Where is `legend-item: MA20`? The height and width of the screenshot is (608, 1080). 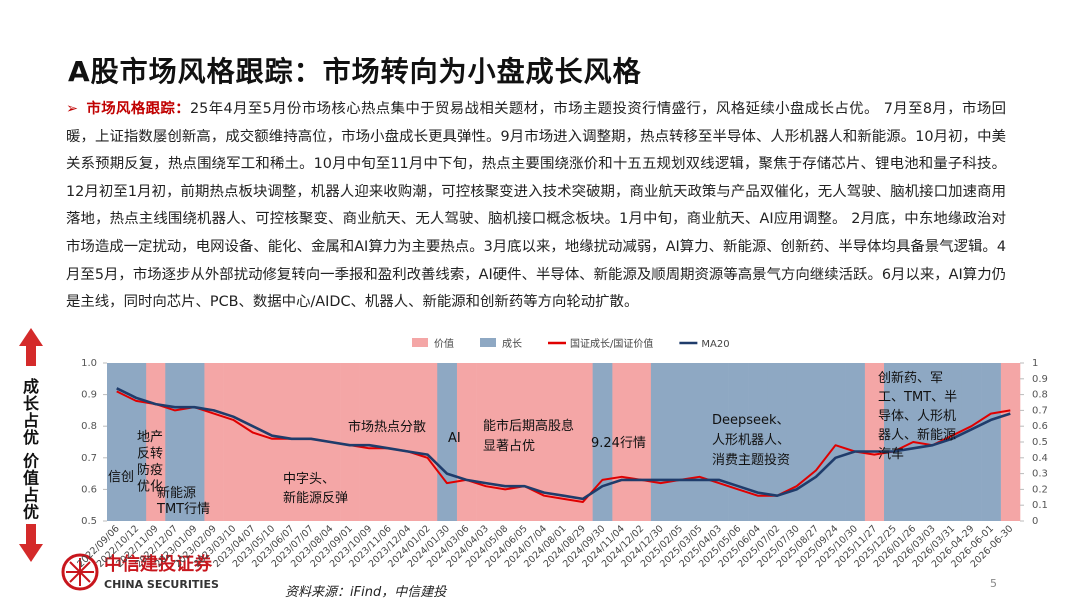 legend-item: MA20 is located at coordinates (704, 344).